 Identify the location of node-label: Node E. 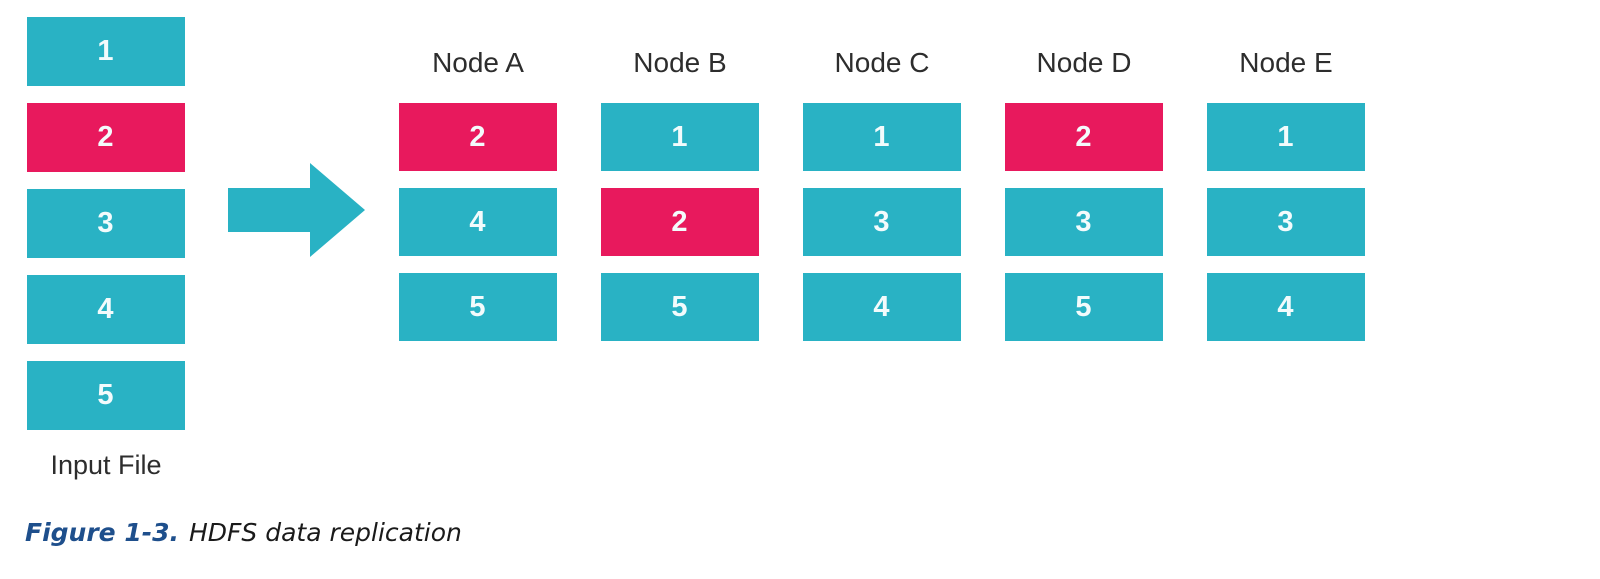
(1286, 62).